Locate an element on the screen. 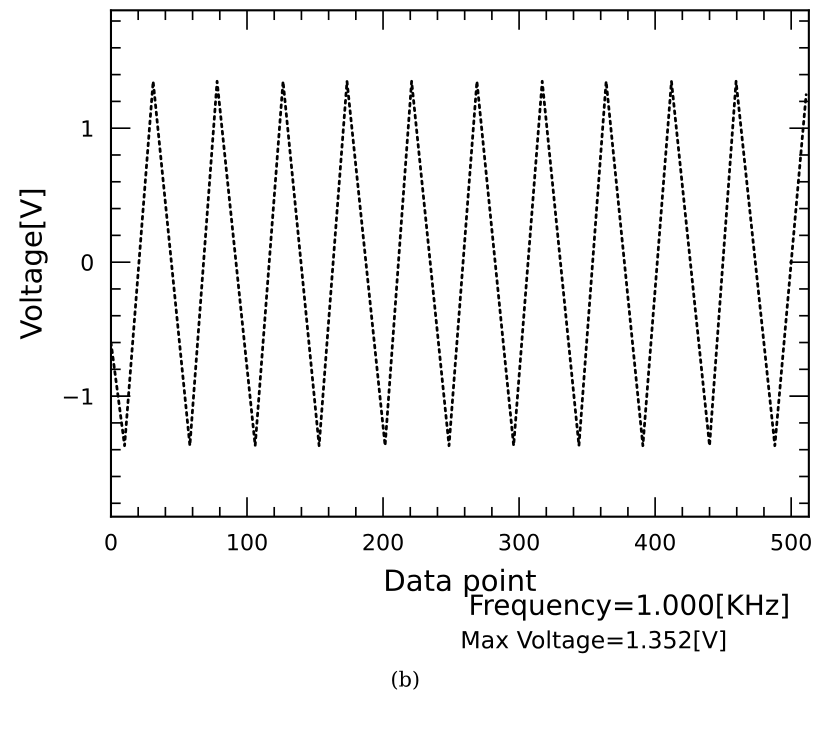 The height and width of the screenshot is (736, 822). x-tick-label: 200 is located at coordinates (383, 542).